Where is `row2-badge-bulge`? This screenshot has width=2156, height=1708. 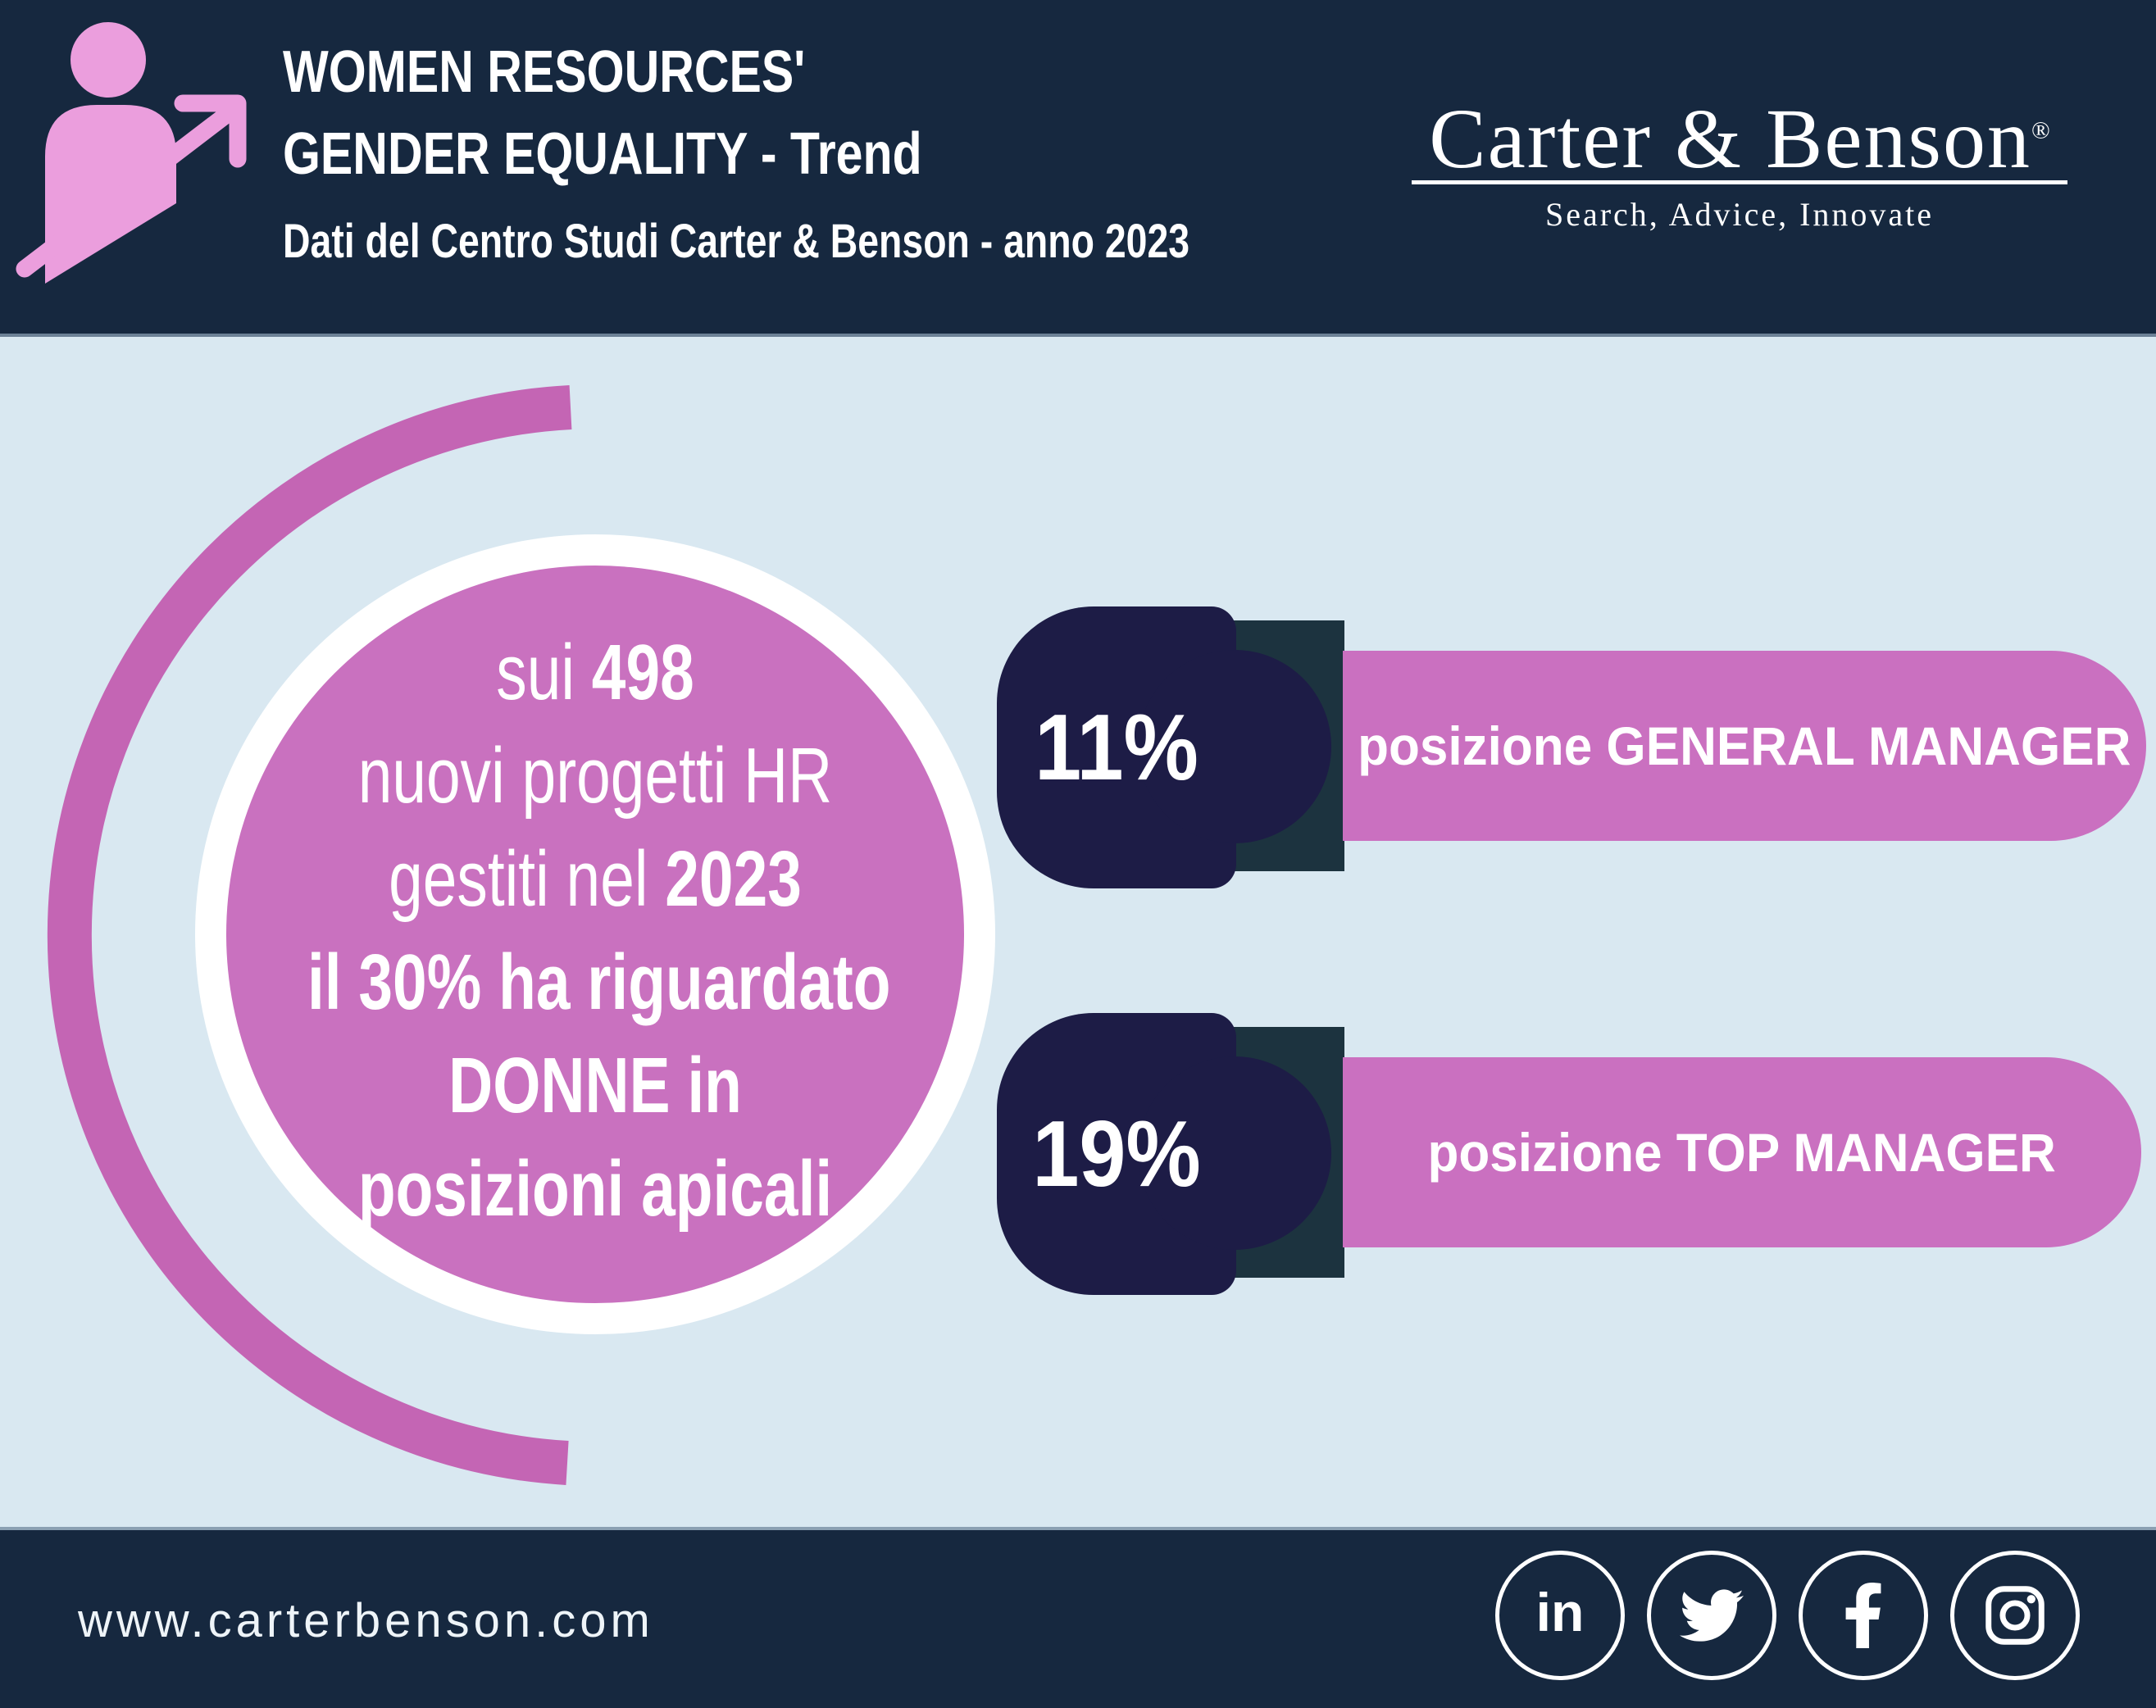
row2-badge-bulge is located at coordinates (1234, 1153).